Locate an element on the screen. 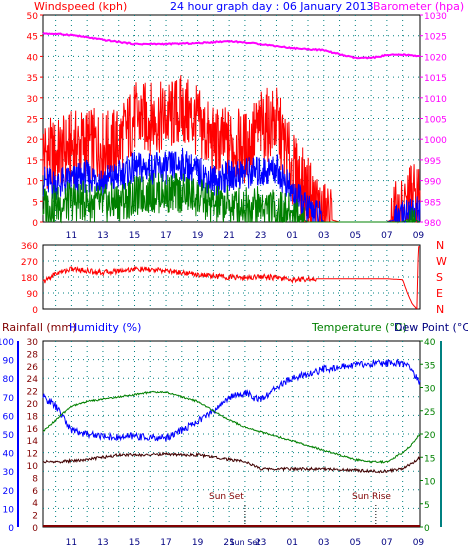  baro-tick-label: 980 is located at coordinates (432, 224).